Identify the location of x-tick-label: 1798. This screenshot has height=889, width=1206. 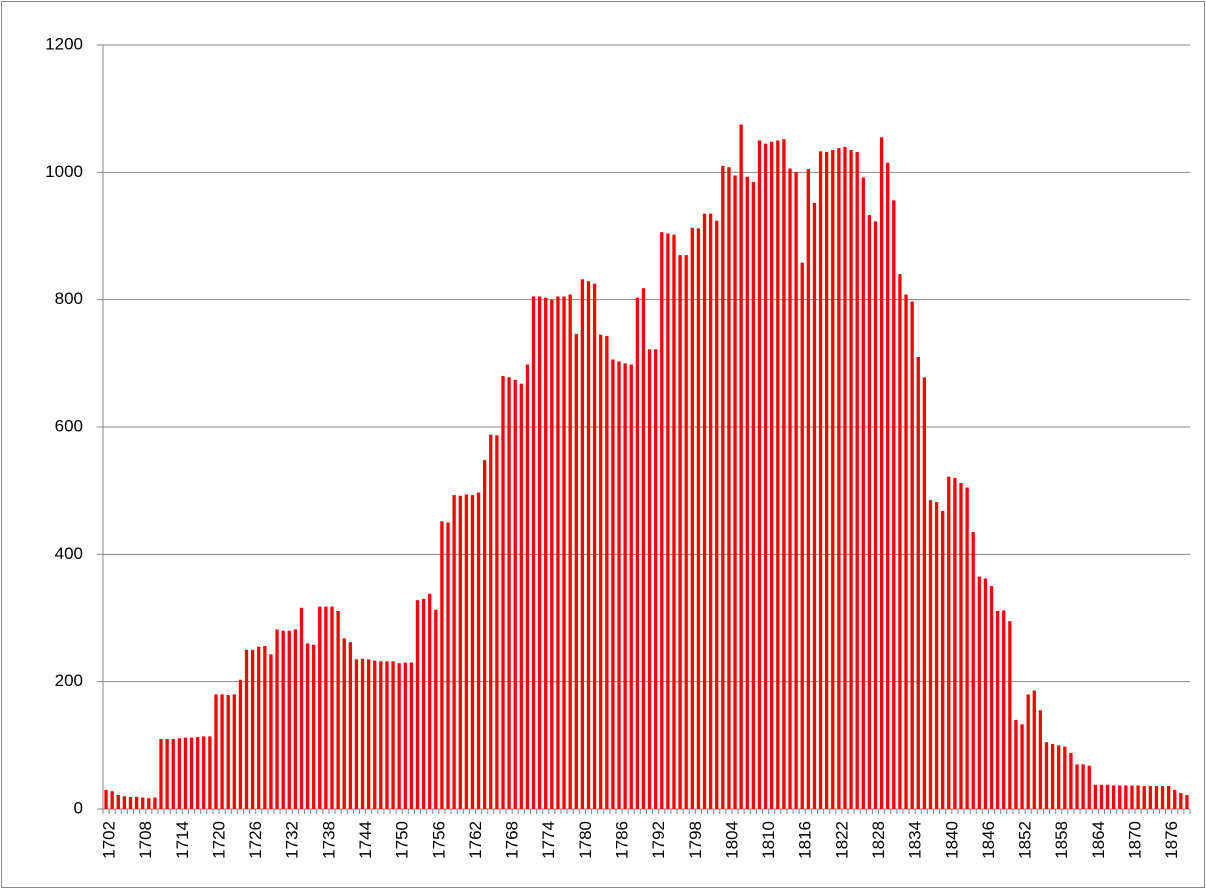
(695, 840).